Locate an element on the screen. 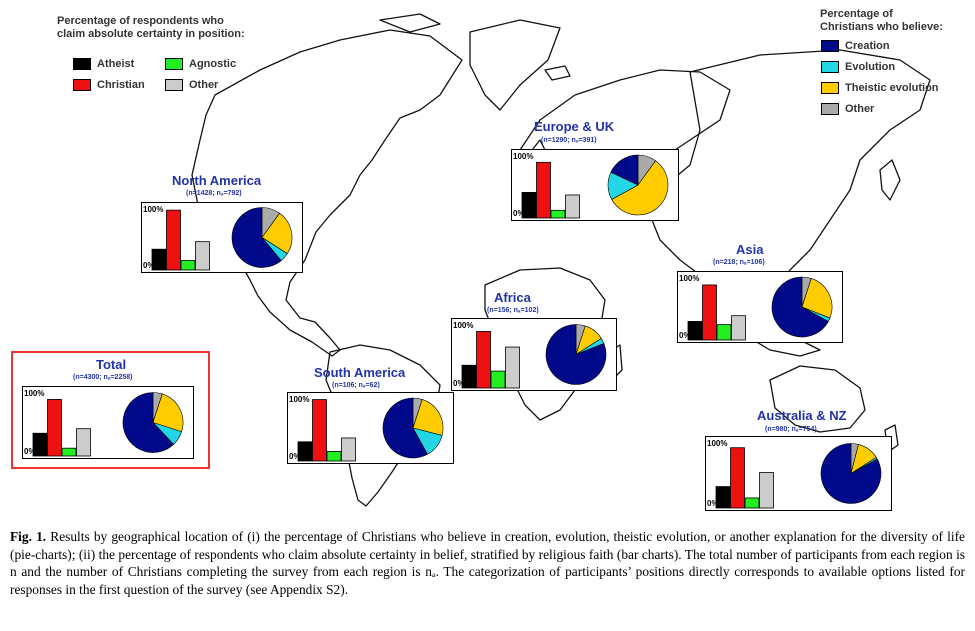 The height and width of the screenshot is (631, 975). bar-legend-item-other: Other is located at coordinates (191, 85).